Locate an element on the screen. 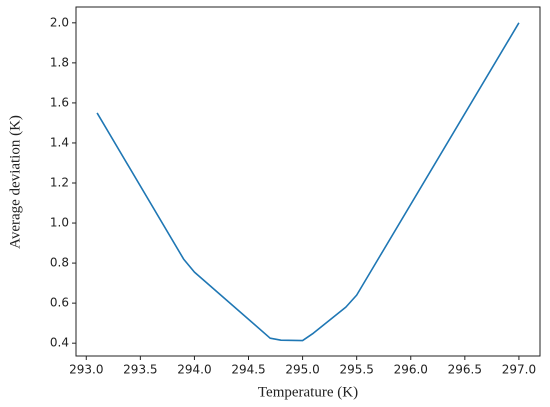  y-tick-label: 0.4 is located at coordinates (59, 343).